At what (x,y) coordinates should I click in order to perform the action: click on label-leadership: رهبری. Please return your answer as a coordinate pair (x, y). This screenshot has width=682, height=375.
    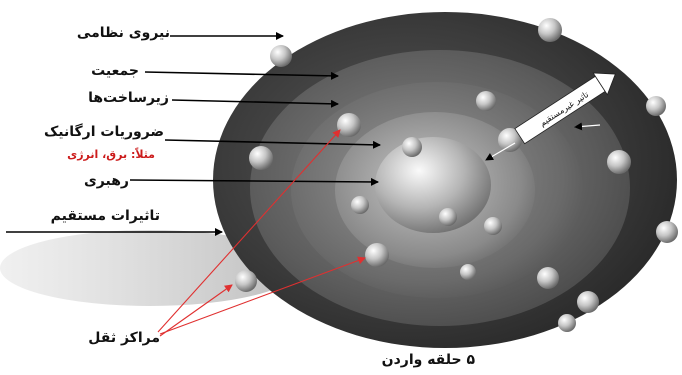
    Looking at the image, I should click on (106, 181).